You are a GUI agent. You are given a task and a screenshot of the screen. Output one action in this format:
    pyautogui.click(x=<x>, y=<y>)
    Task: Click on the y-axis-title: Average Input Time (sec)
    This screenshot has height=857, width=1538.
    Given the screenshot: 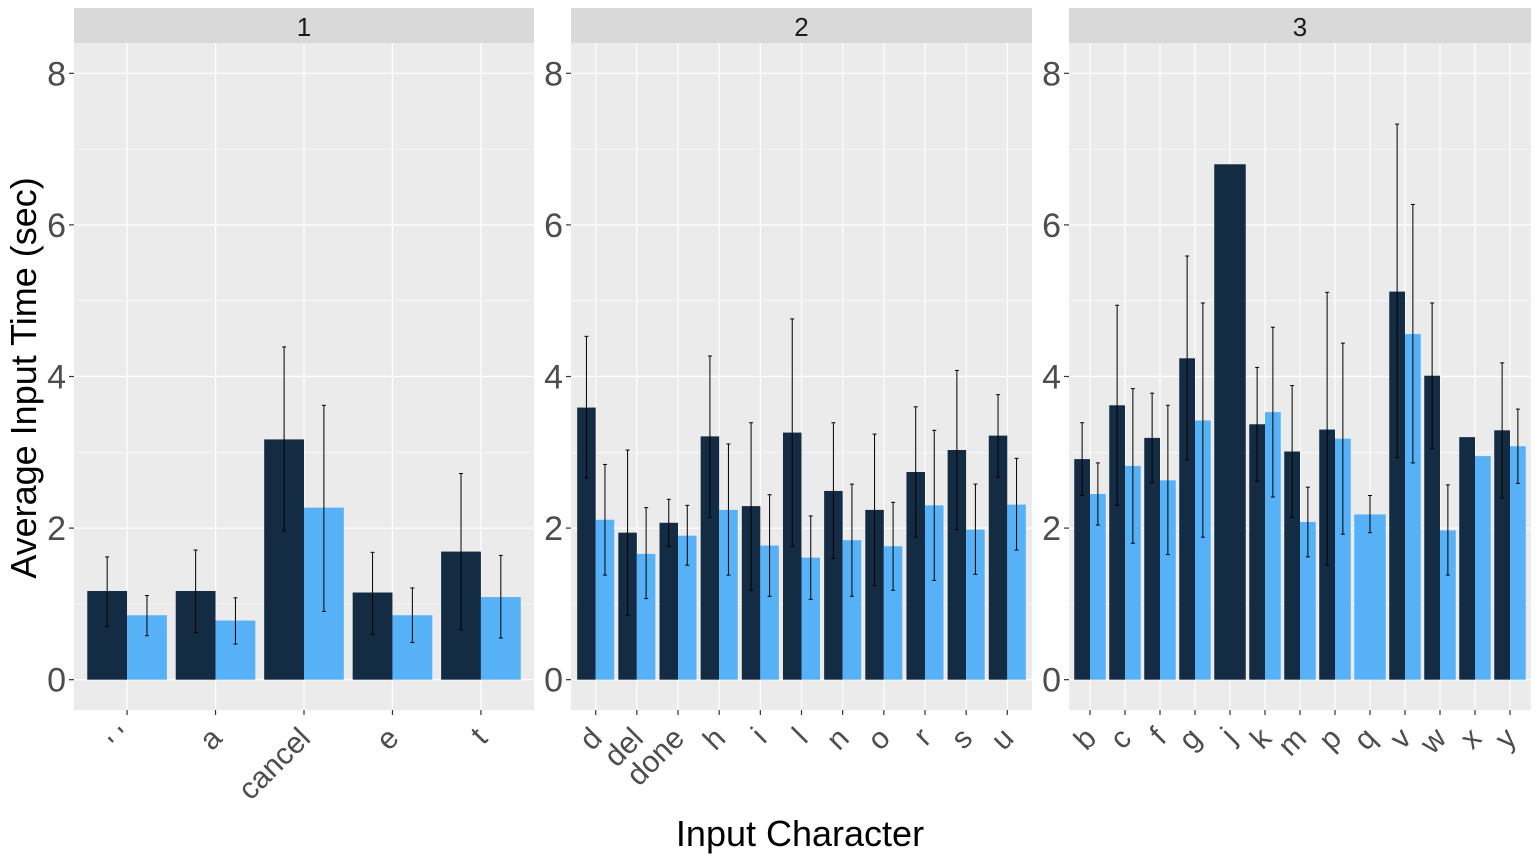 What is the action you would take?
    pyautogui.click(x=23, y=378)
    